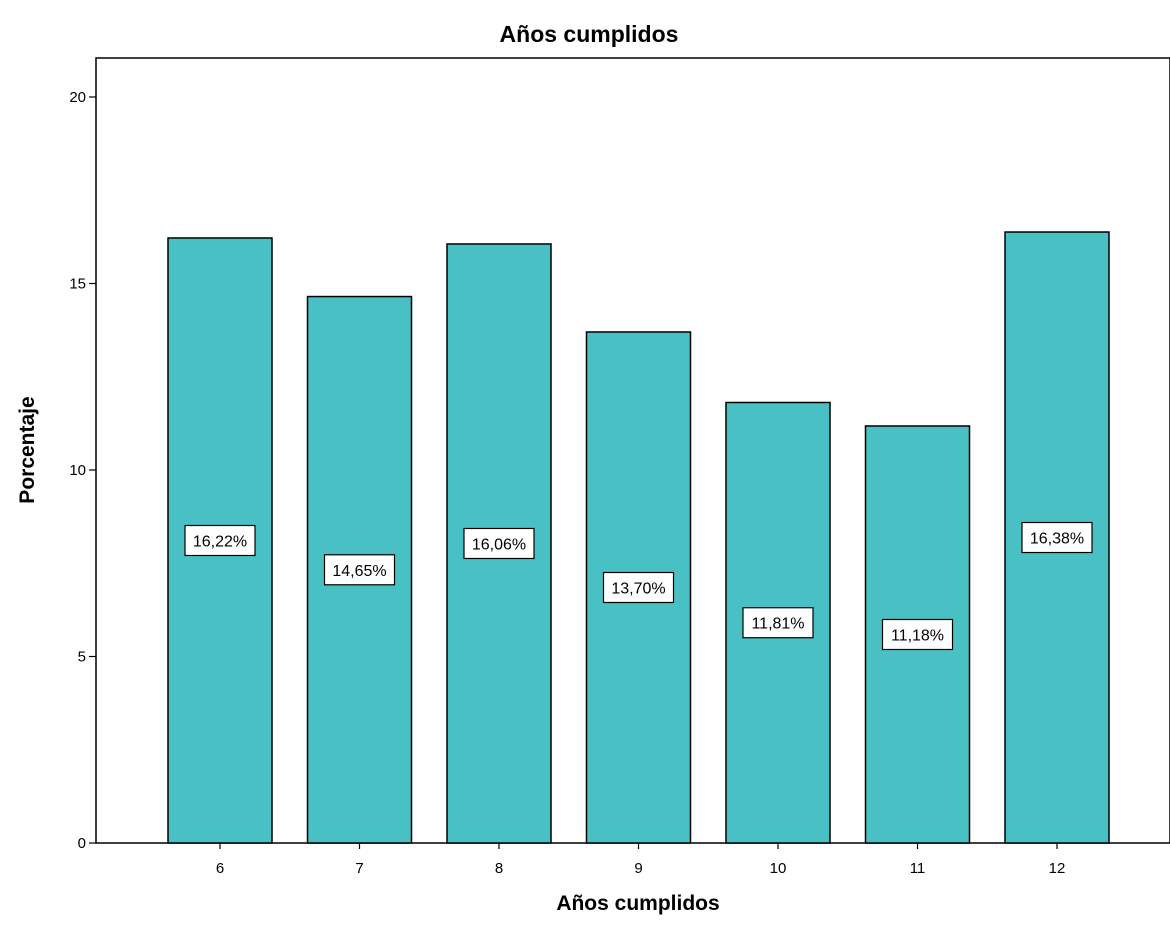 The image size is (1170, 933). I want to click on data-label-9: 13,70%, so click(638, 588).